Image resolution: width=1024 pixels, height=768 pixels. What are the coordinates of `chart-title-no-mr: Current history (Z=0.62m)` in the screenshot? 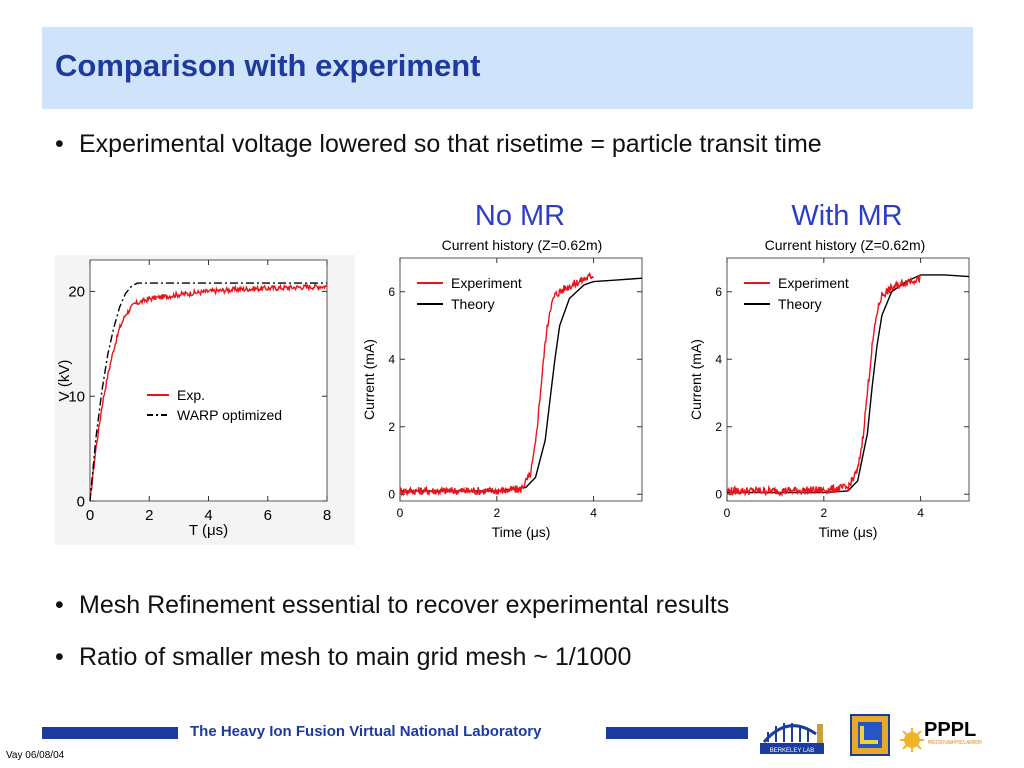 It's located at (522, 245).